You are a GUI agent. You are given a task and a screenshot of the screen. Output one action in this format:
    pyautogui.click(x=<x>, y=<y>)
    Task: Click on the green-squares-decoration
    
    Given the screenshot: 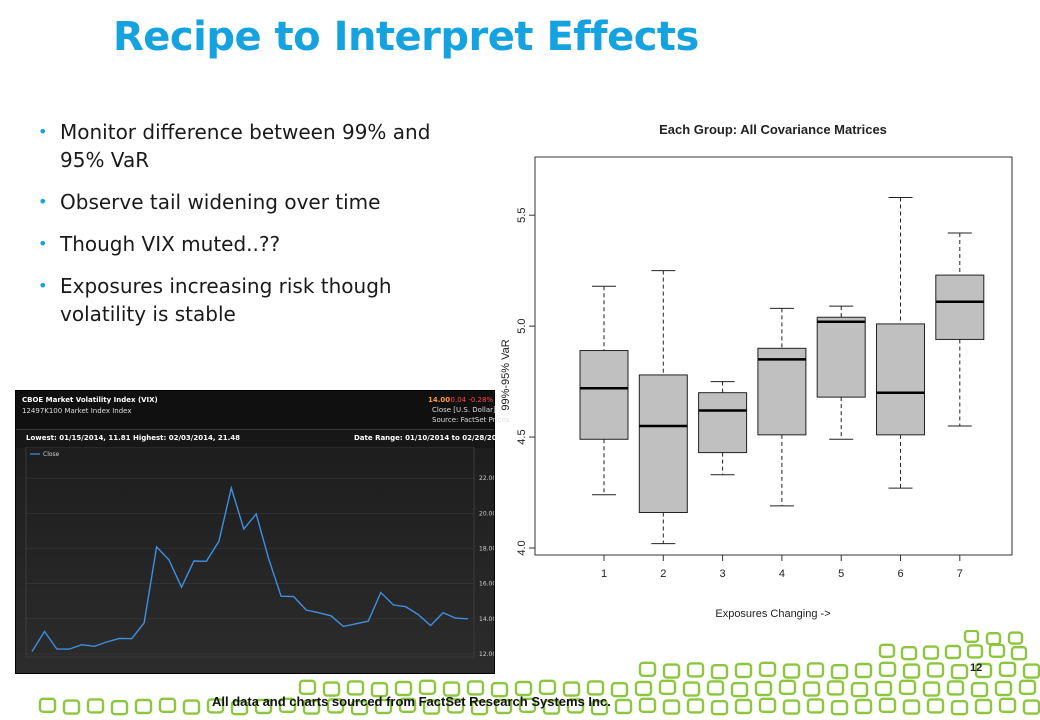 What is the action you would take?
    pyautogui.click(x=539, y=673)
    